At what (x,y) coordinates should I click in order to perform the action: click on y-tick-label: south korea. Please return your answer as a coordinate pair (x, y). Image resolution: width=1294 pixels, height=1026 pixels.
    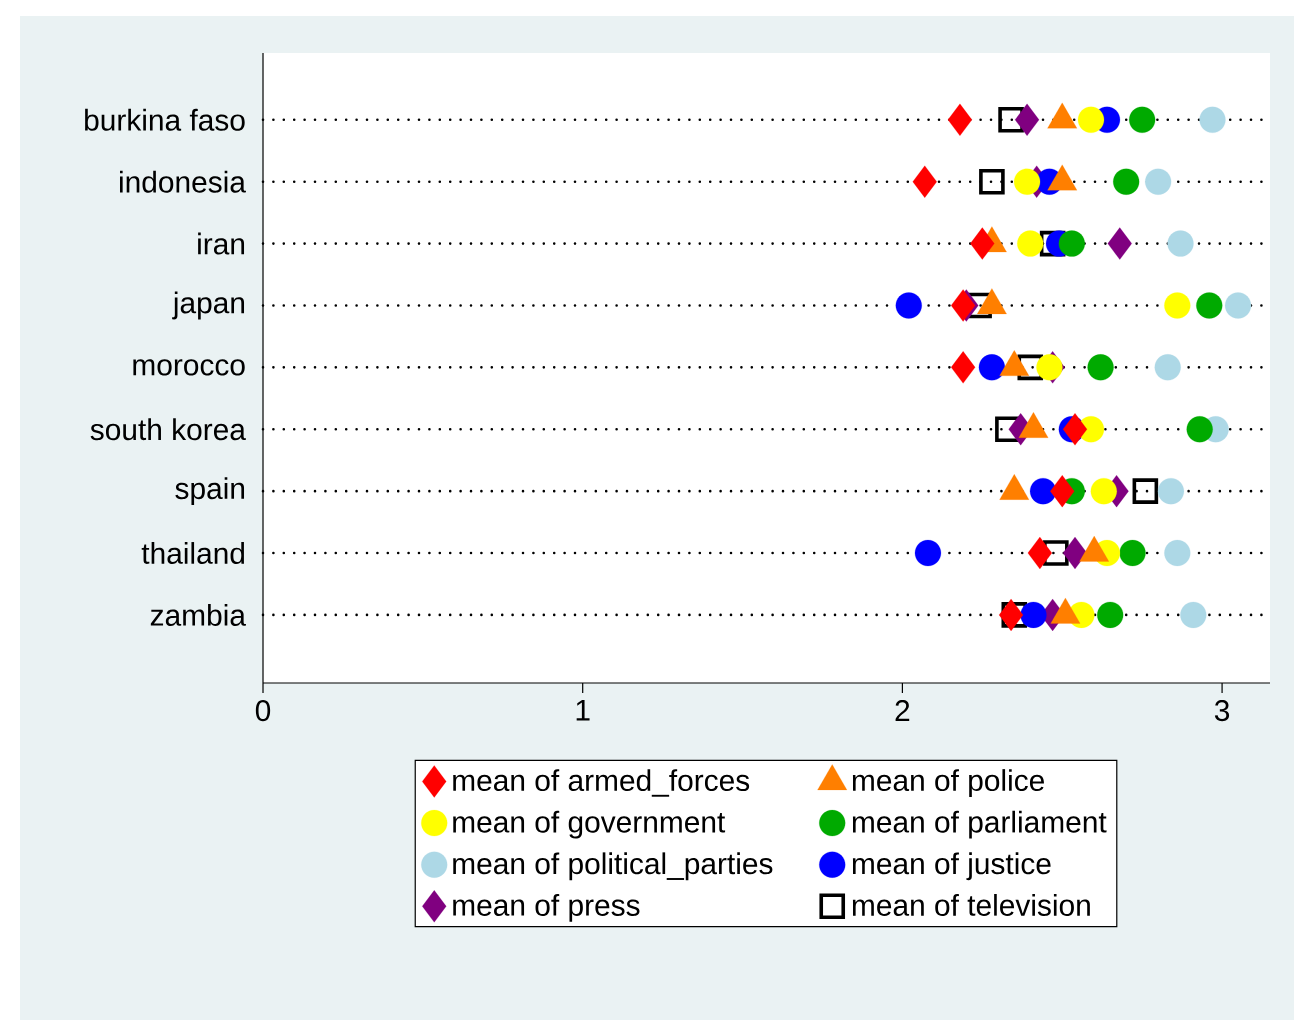
    Looking at the image, I should click on (168, 429).